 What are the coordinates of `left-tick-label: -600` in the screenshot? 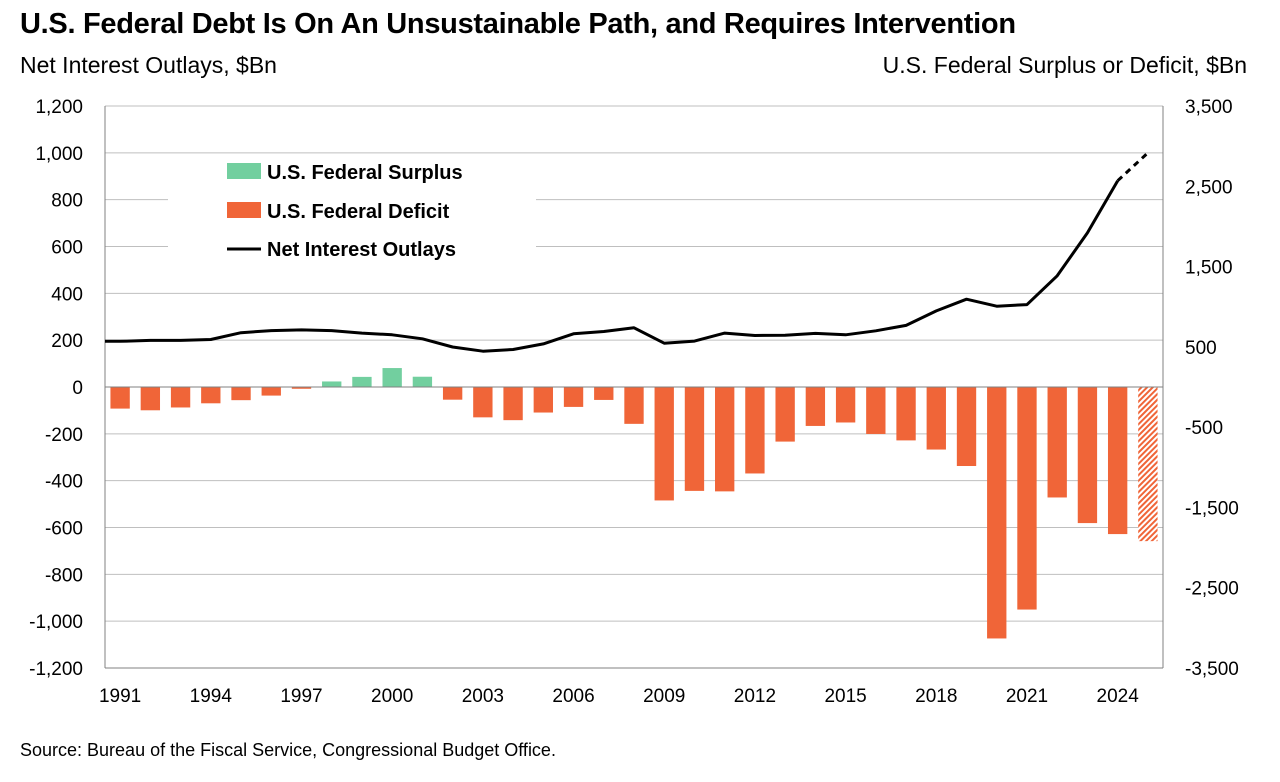 It's located at (64, 529).